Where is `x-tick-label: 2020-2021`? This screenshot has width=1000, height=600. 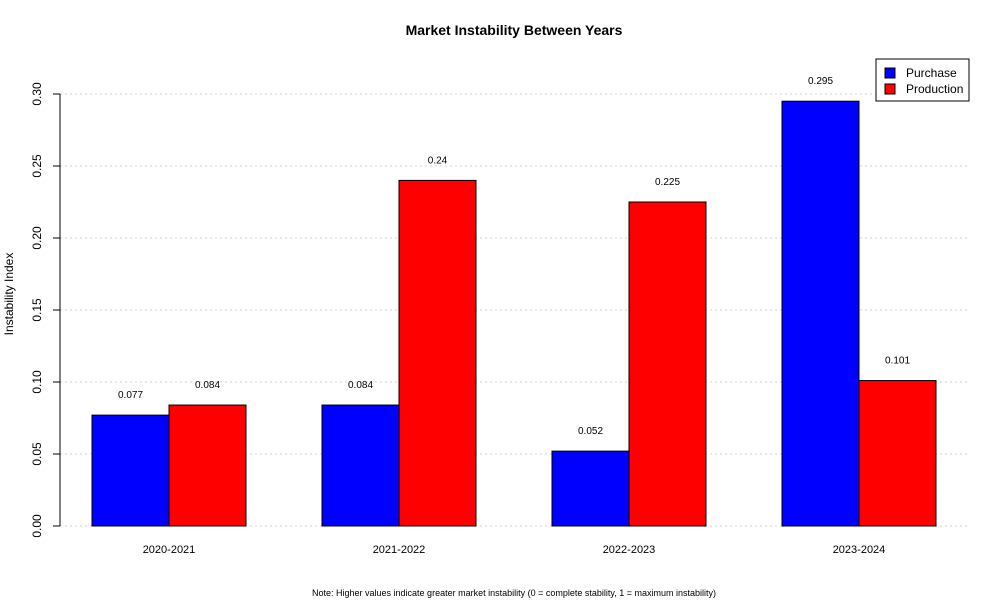
x-tick-label: 2020-2021 is located at coordinates (169, 550).